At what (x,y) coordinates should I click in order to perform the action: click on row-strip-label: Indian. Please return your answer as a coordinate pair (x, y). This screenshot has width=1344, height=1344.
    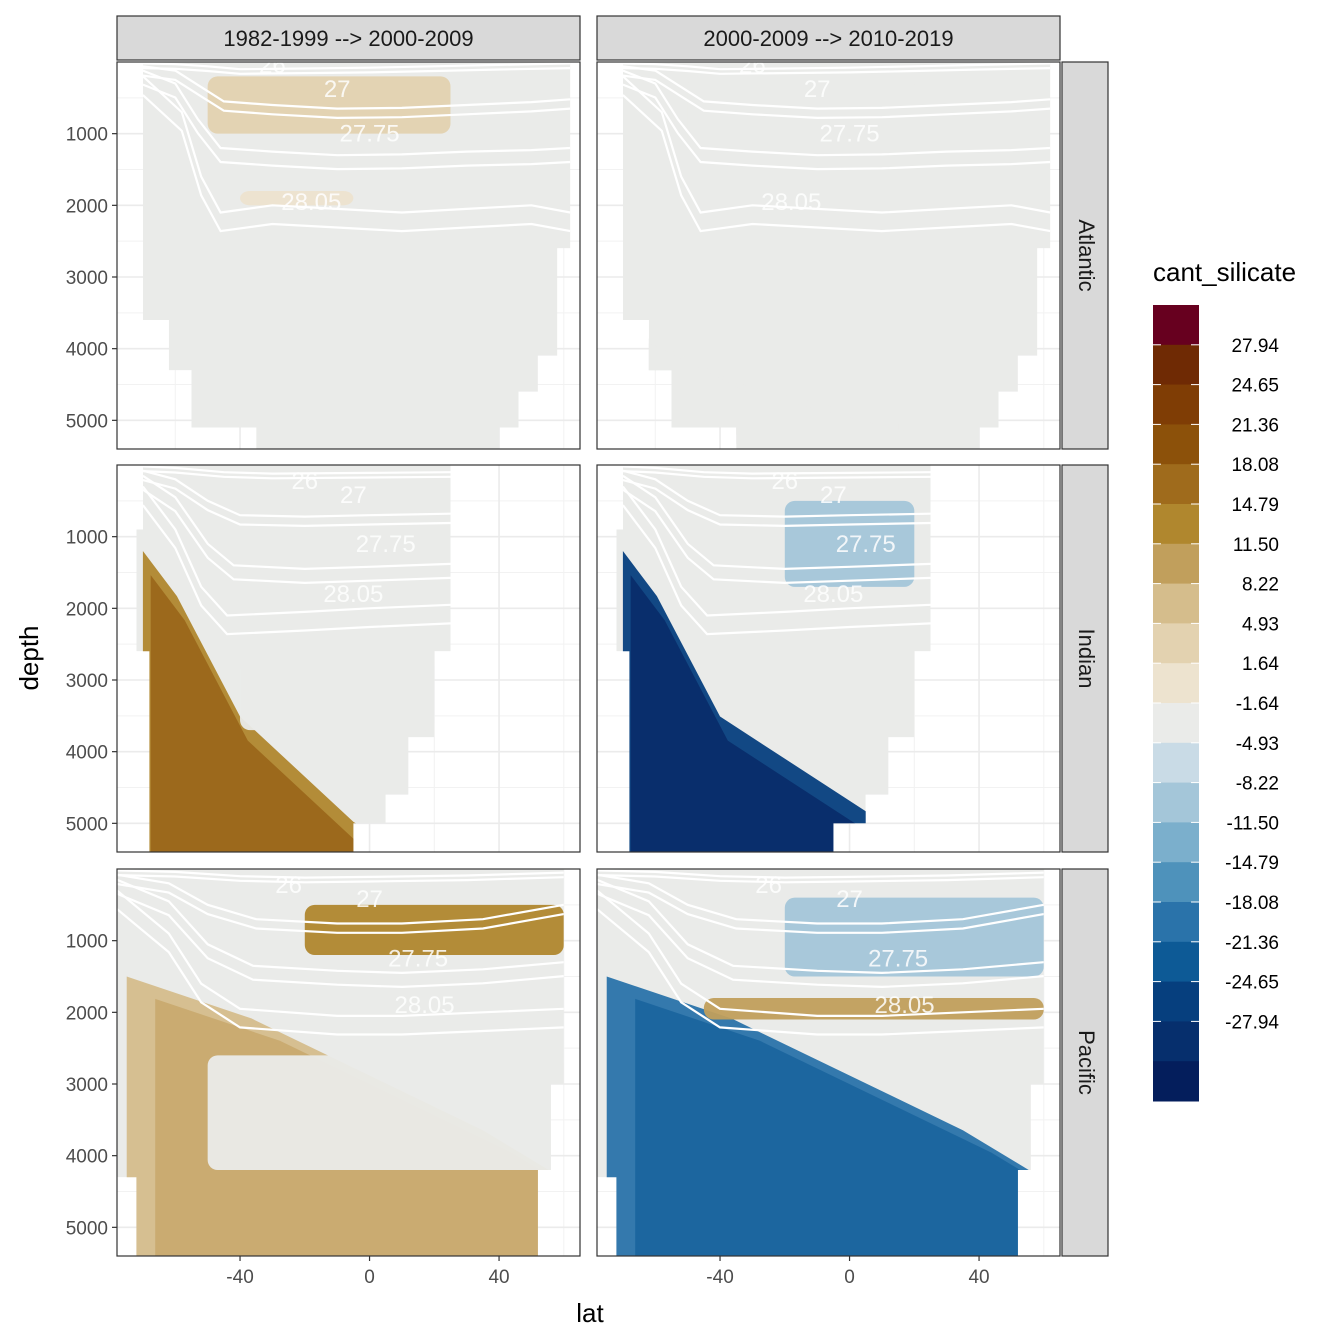
    Looking at the image, I should click on (1086, 659).